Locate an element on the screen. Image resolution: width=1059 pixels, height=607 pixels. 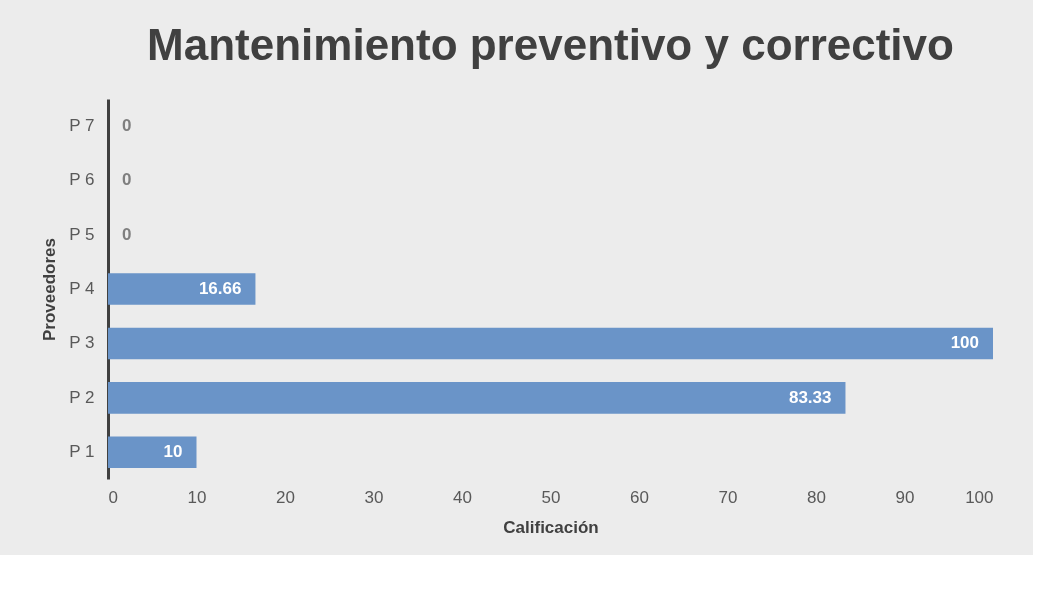
y-tick-label: P 2 is located at coordinates (82, 397).